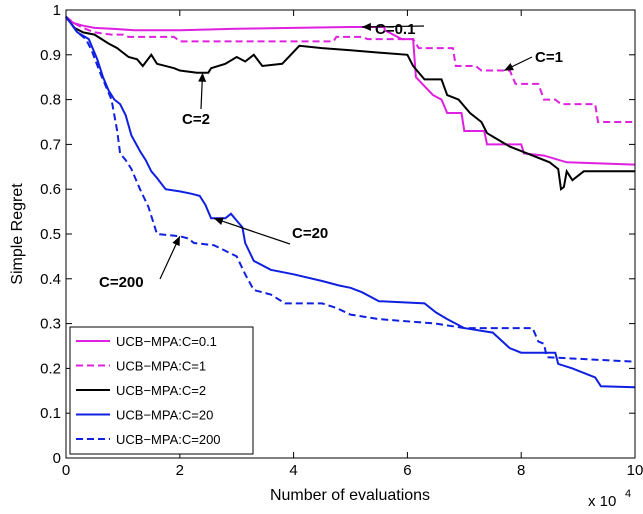  I want to click on y-tick-label: 0.5, so click(50, 234).